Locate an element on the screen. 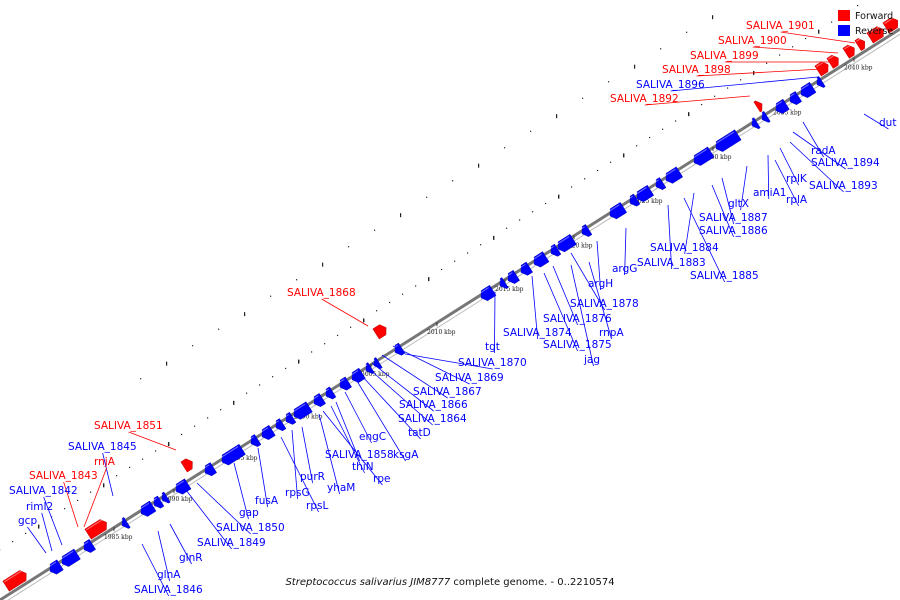  tick-label: 1990 kbp is located at coordinates (178, 499).